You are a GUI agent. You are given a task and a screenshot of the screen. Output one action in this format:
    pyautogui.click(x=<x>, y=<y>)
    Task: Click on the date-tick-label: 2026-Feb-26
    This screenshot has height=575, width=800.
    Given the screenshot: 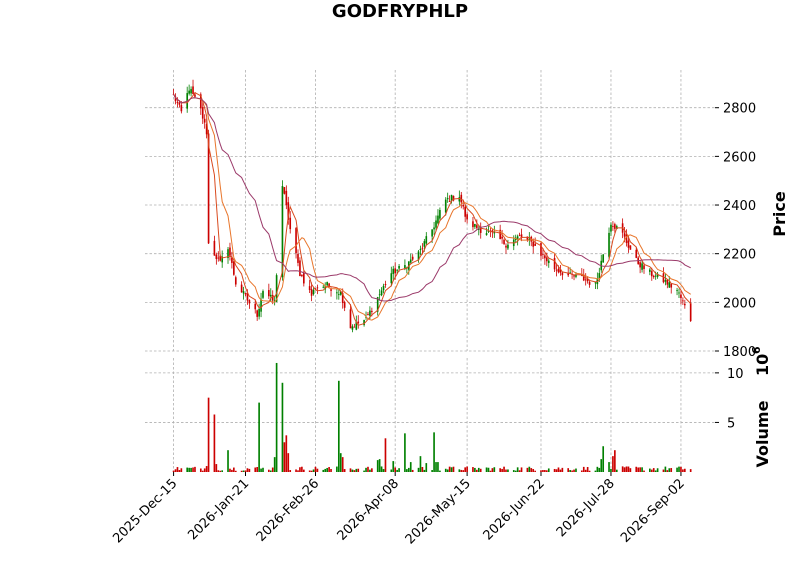 What is the action you would take?
    pyautogui.click(x=288, y=510)
    